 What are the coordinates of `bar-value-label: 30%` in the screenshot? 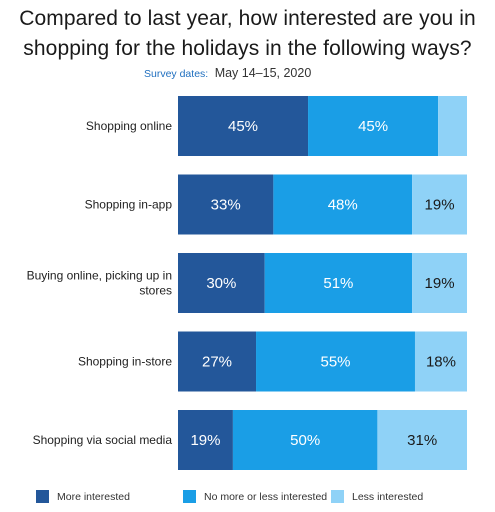 It's located at (221, 283).